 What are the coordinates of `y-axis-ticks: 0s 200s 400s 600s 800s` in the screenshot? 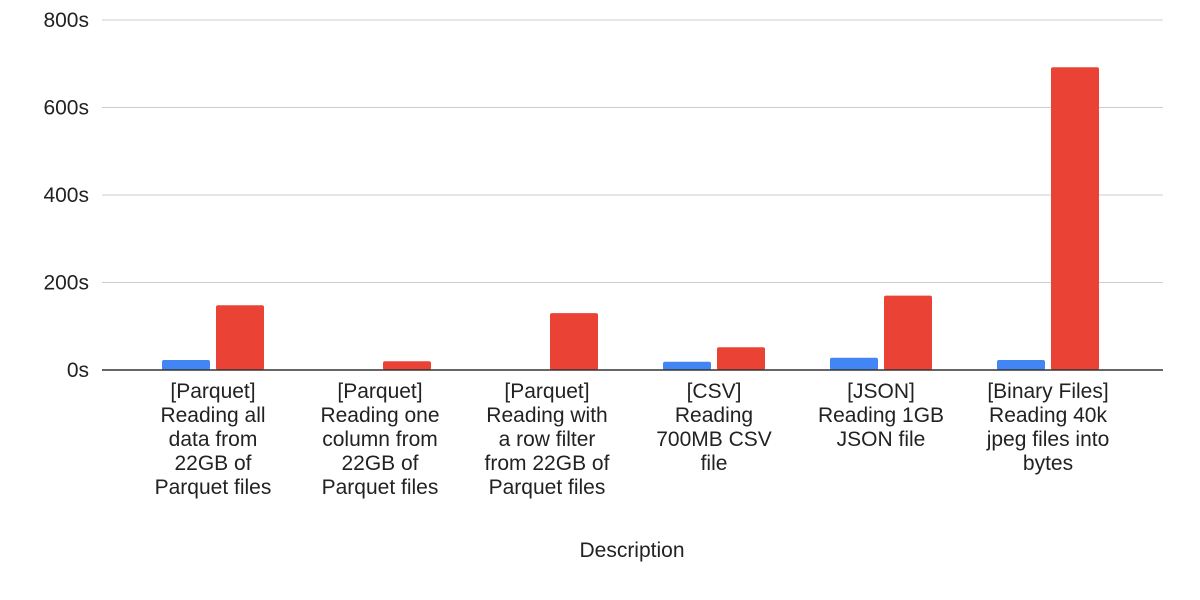 It's located at (66, 195).